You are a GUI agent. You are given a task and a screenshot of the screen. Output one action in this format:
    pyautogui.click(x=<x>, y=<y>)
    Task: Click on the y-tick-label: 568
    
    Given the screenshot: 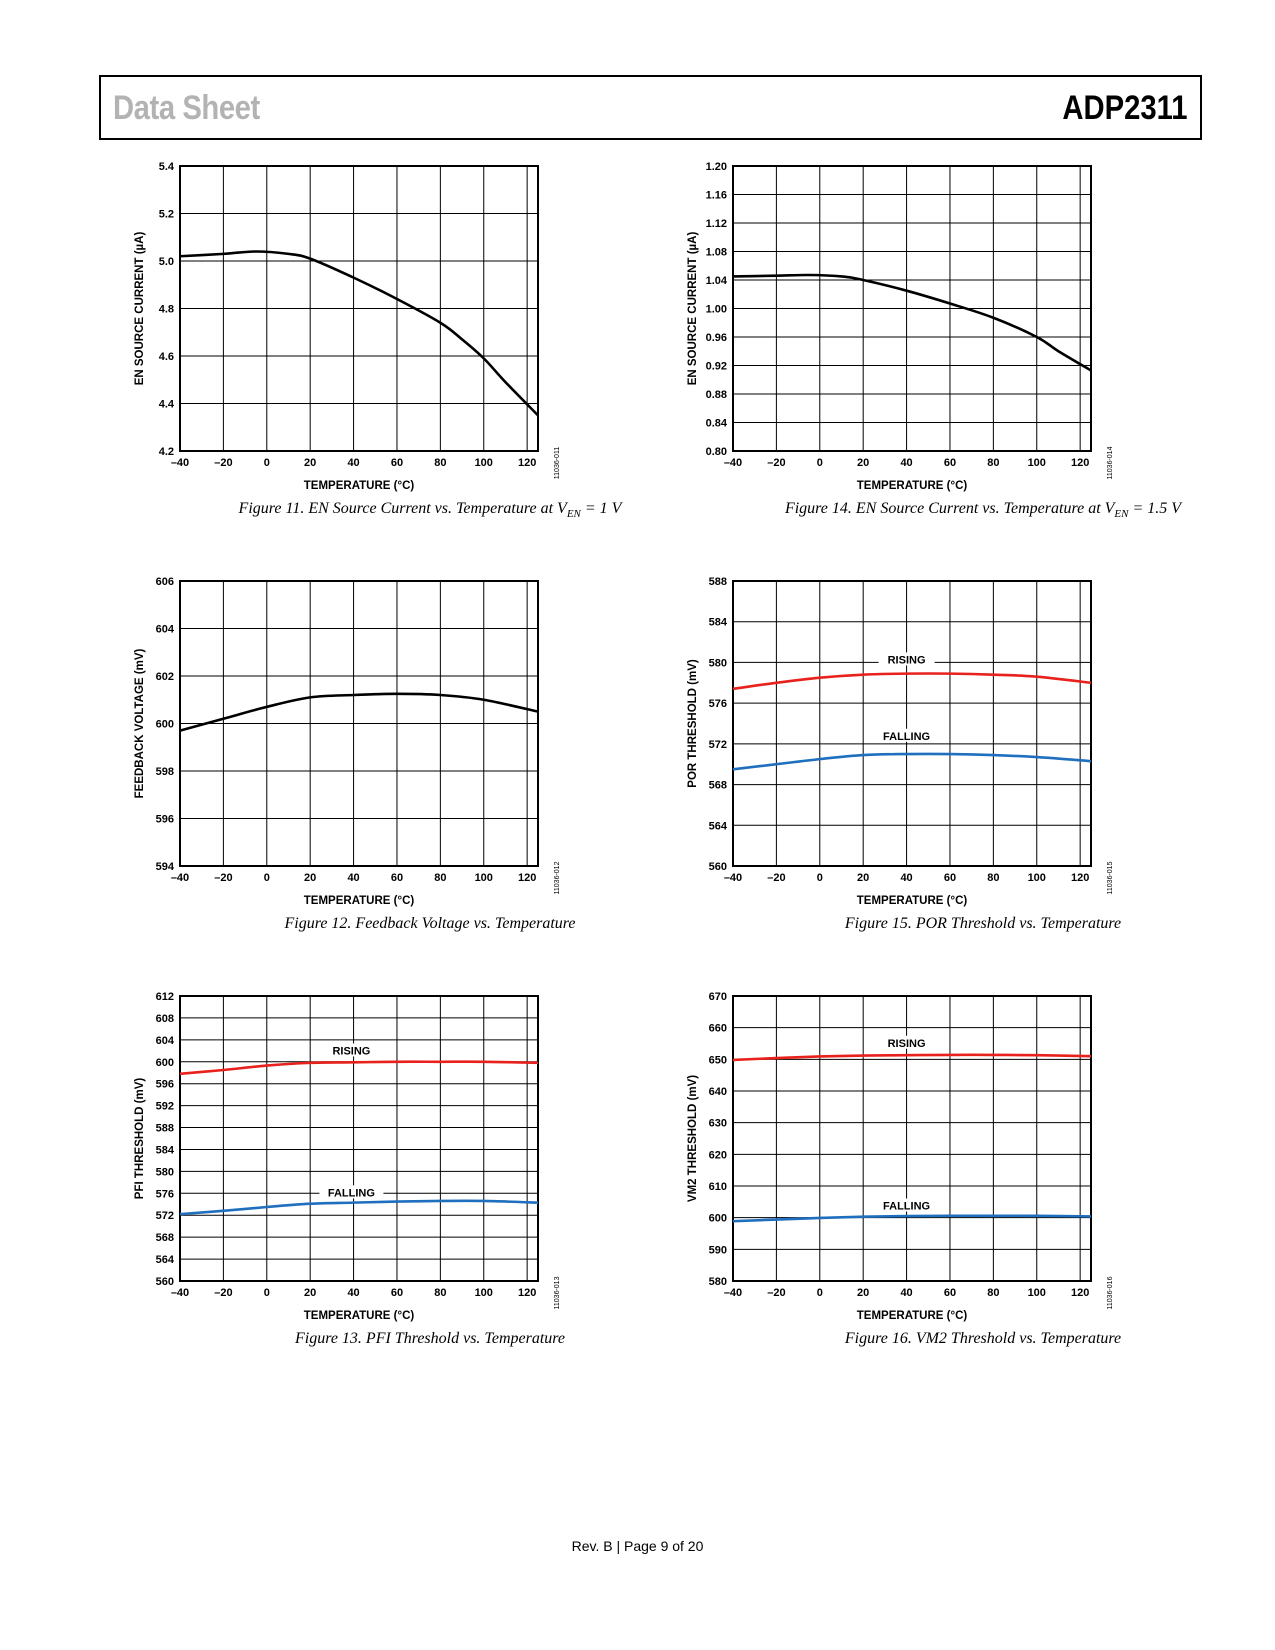 What is the action you would take?
    pyautogui.click(x=165, y=1238)
    